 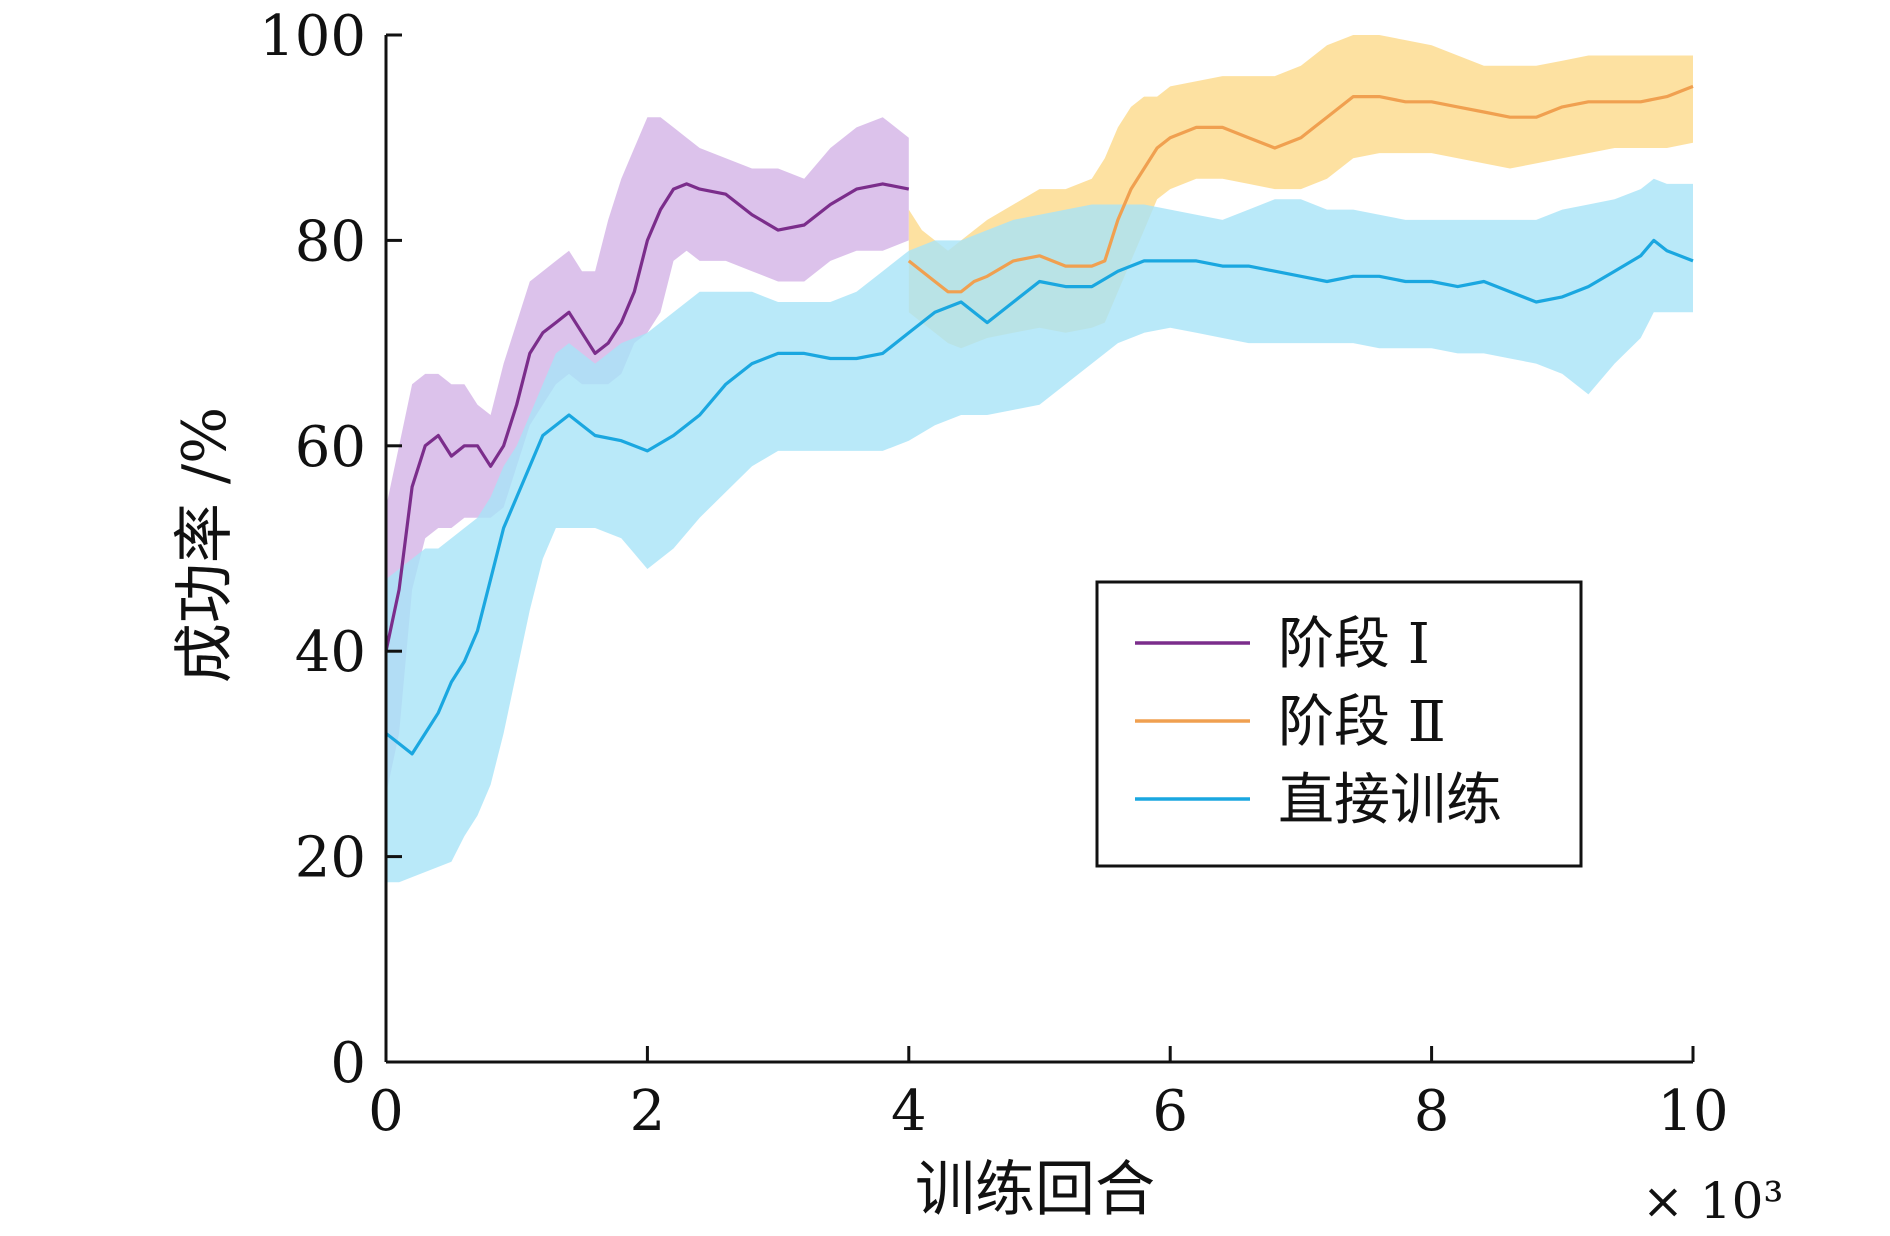 What do you see at coordinates (909, 1111) in the screenshot?
I see `x-tick-label: 4` at bounding box center [909, 1111].